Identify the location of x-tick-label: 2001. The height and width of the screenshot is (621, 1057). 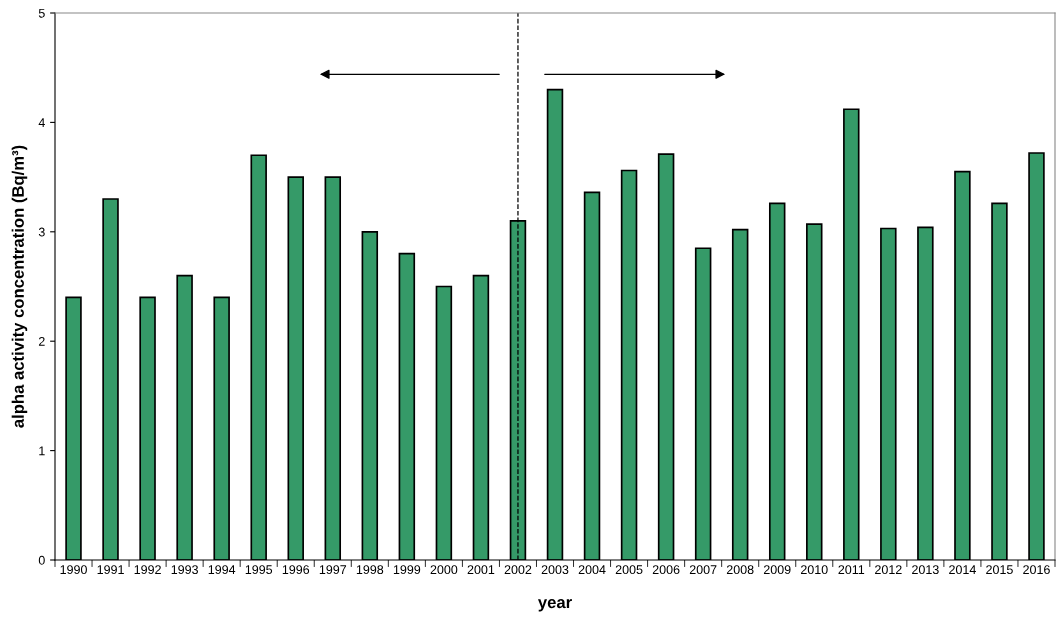
(481, 570).